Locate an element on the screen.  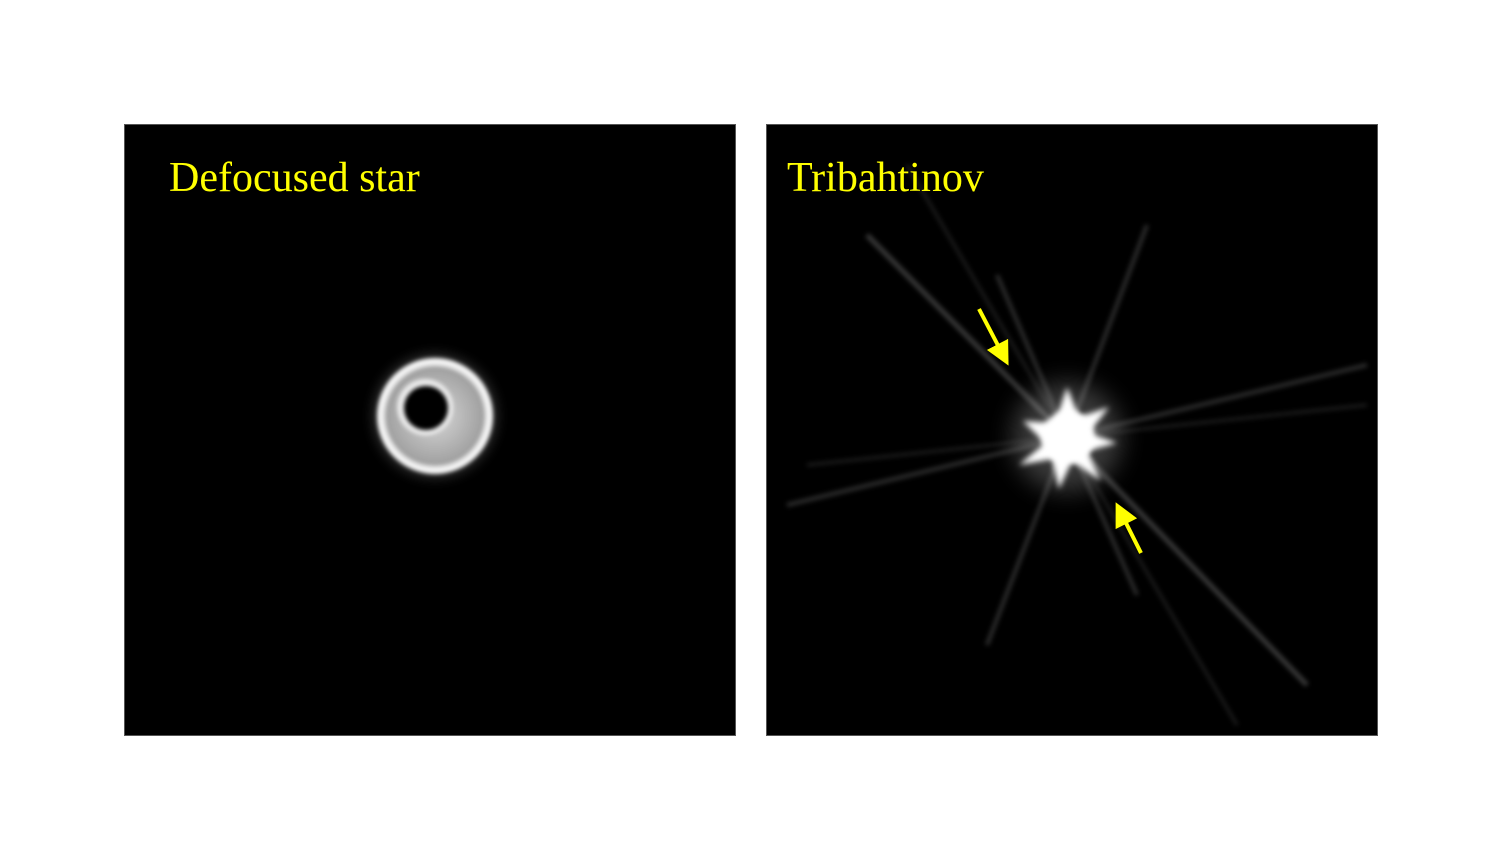
panel-label-defocused-star: Defocused star is located at coordinates (294, 178).